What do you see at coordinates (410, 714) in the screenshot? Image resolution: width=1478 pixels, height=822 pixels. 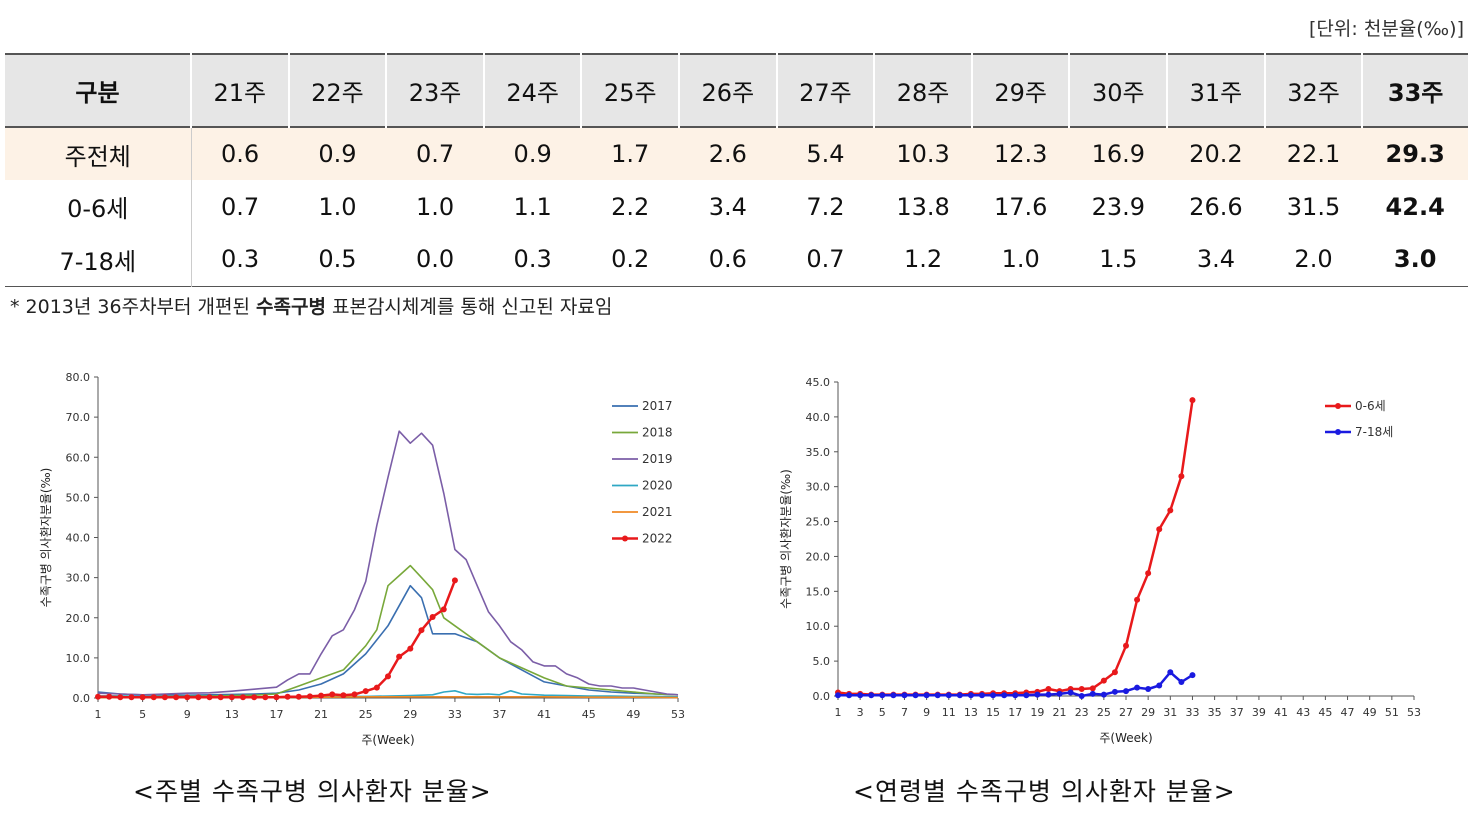 I see `x-tick-label: 29` at bounding box center [410, 714].